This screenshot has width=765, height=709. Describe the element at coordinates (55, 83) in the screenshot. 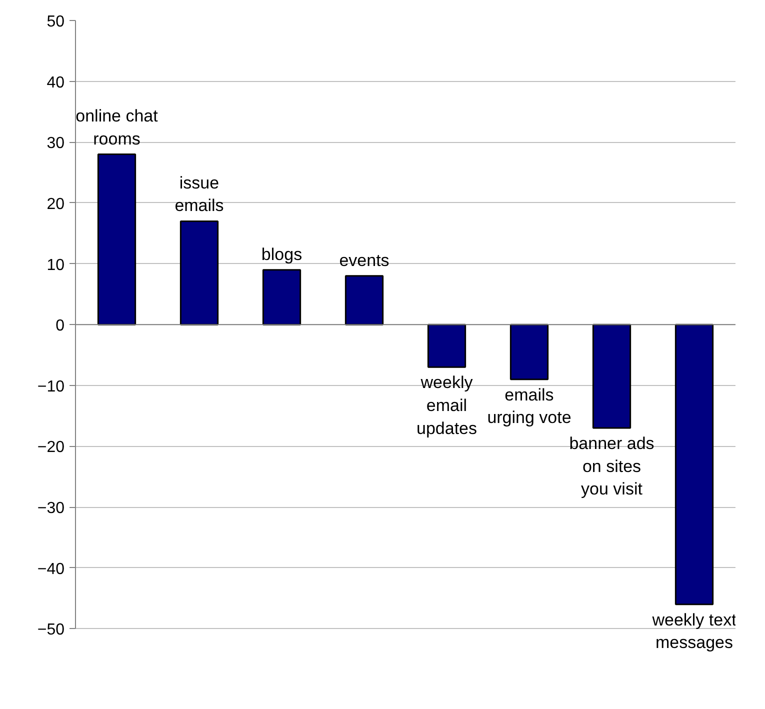

I see `y-tick-label: 40` at that location.